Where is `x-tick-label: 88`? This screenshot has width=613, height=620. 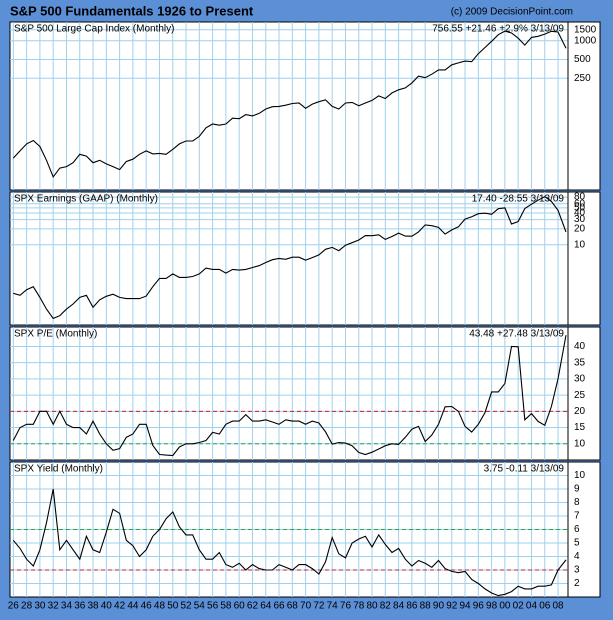 x-tick-label: 88 is located at coordinates (426, 606).